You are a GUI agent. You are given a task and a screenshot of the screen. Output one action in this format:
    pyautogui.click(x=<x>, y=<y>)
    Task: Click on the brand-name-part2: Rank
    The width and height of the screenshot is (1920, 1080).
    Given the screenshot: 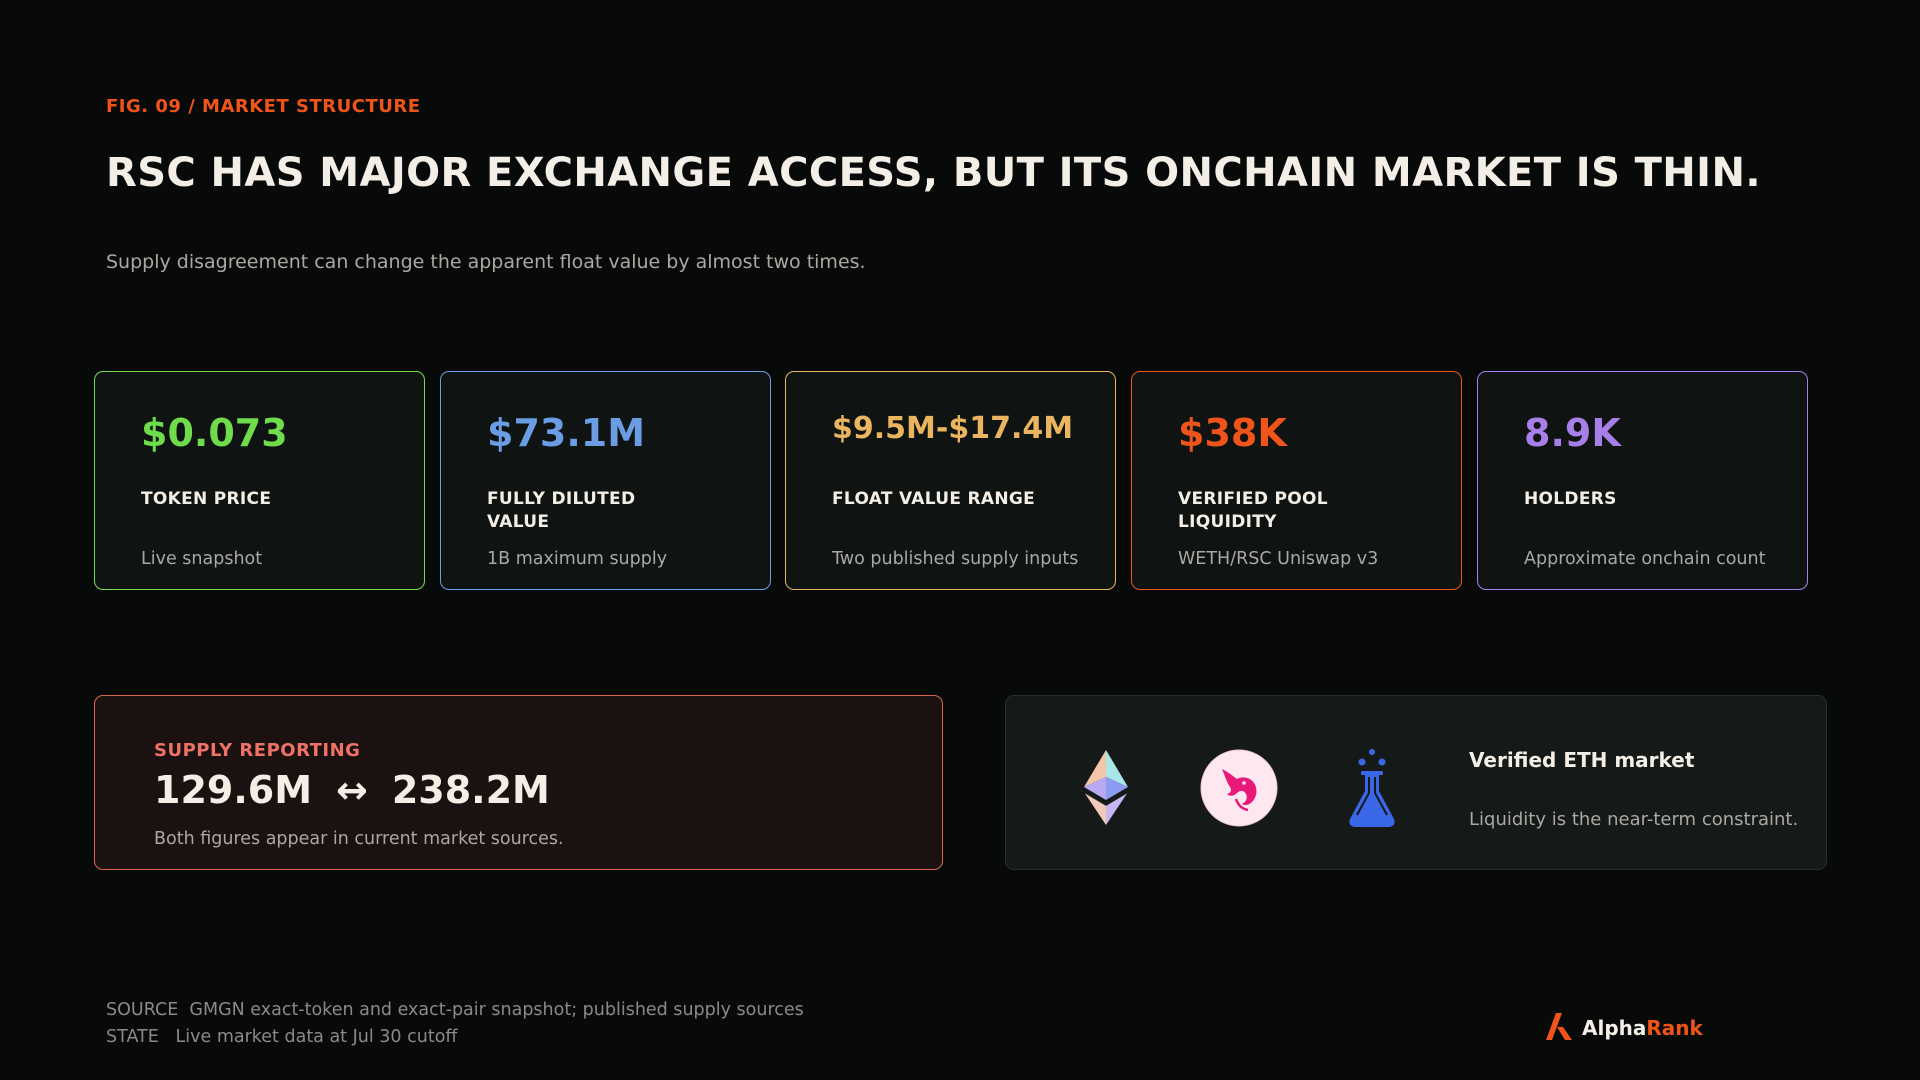 What is the action you would take?
    pyautogui.click(x=1674, y=1028)
    